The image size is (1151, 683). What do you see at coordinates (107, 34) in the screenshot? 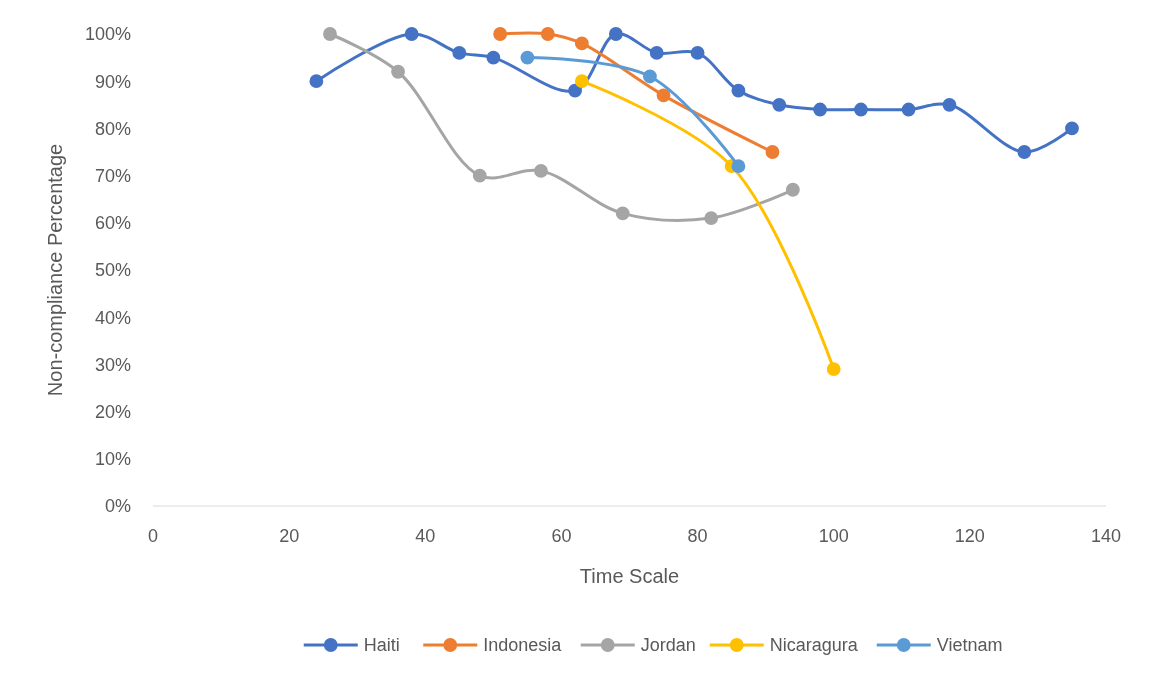
I see `y-tick-label: 100%` at bounding box center [107, 34].